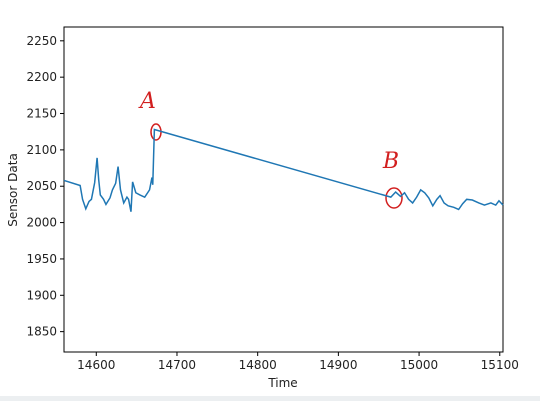 This screenshot has height=405, width=540. Describe the element at coordinates (41, 41) in the screenshot. I see `y-tick-label: 2250` at that location.